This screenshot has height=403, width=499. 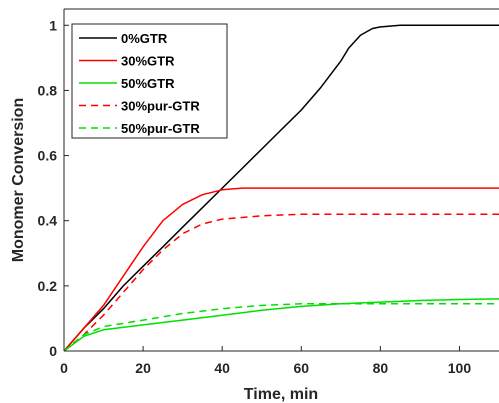 I want to click on y-tick-label: 0.2, so click(x=48, y=286).